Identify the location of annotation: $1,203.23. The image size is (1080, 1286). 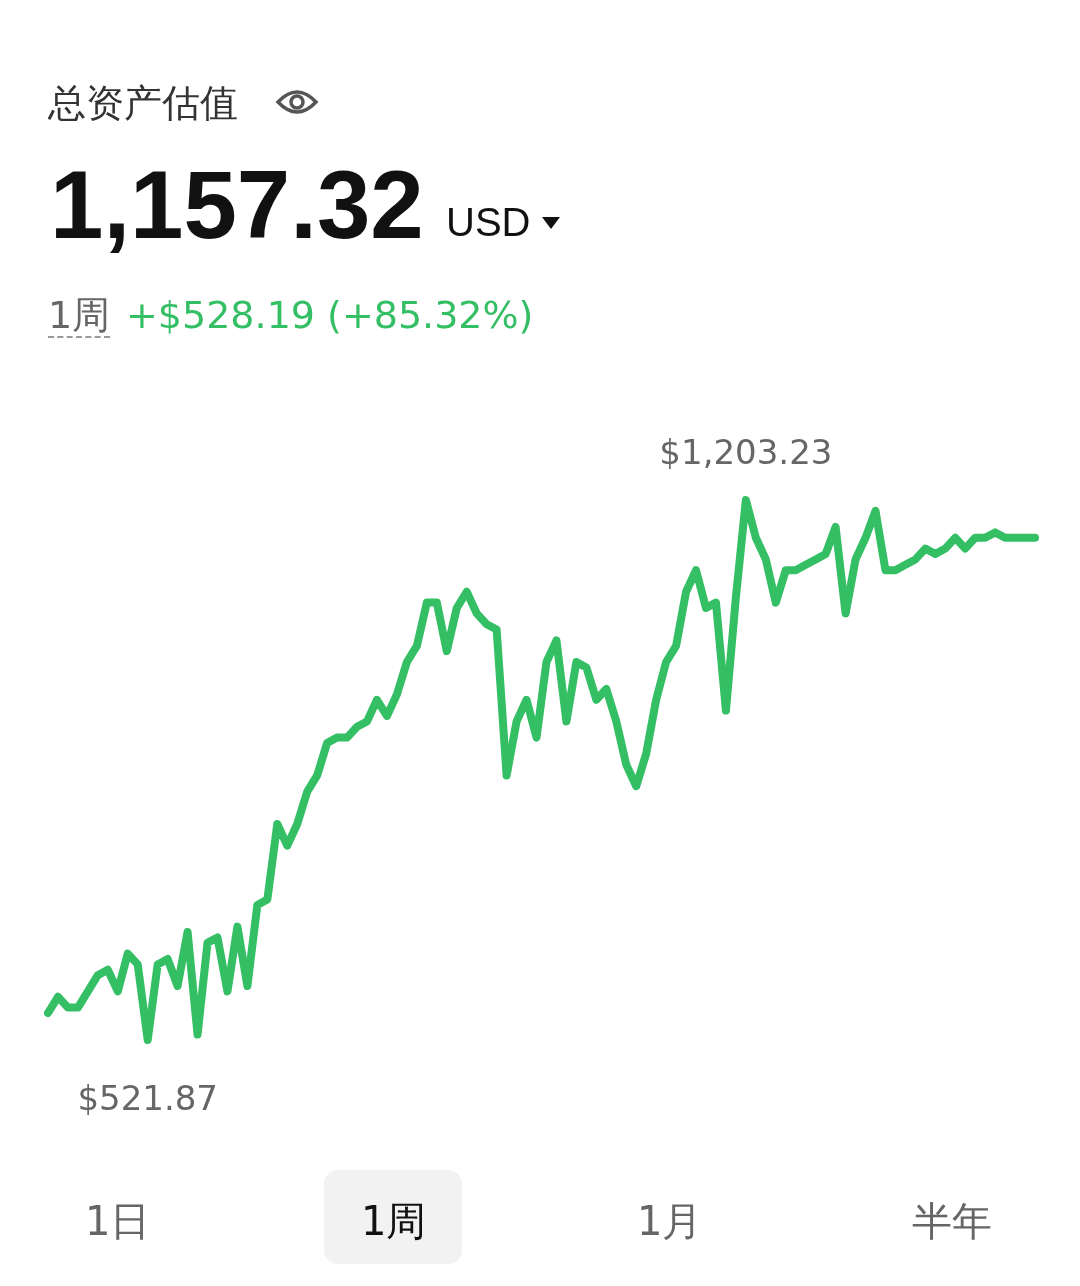
(746, 452).